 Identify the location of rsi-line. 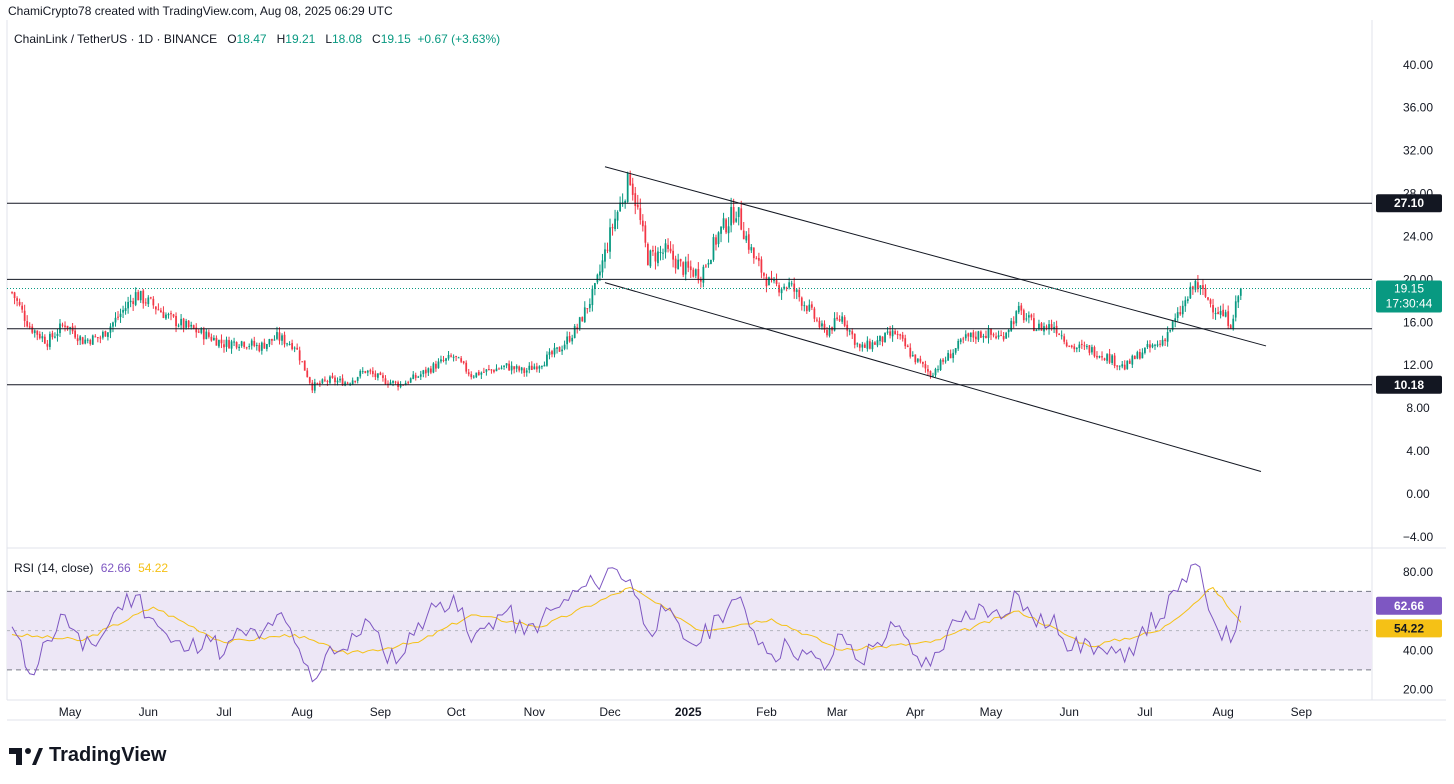
(626, 623).